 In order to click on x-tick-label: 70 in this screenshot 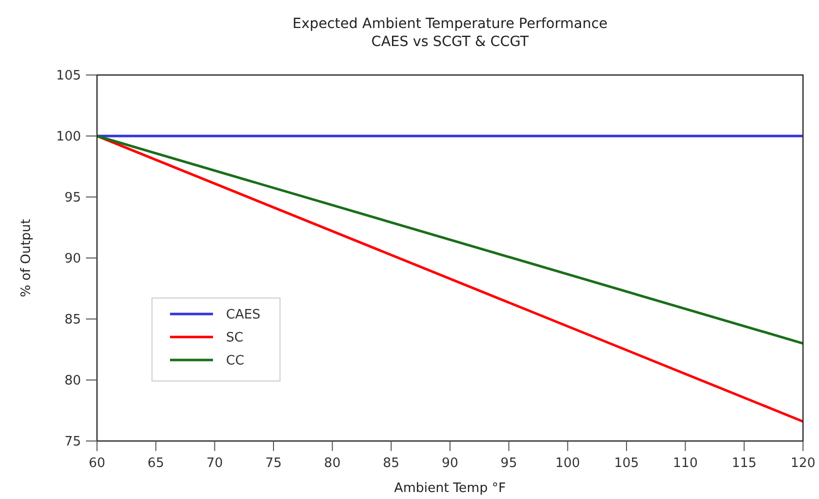, I will do `click(214, 463)`.